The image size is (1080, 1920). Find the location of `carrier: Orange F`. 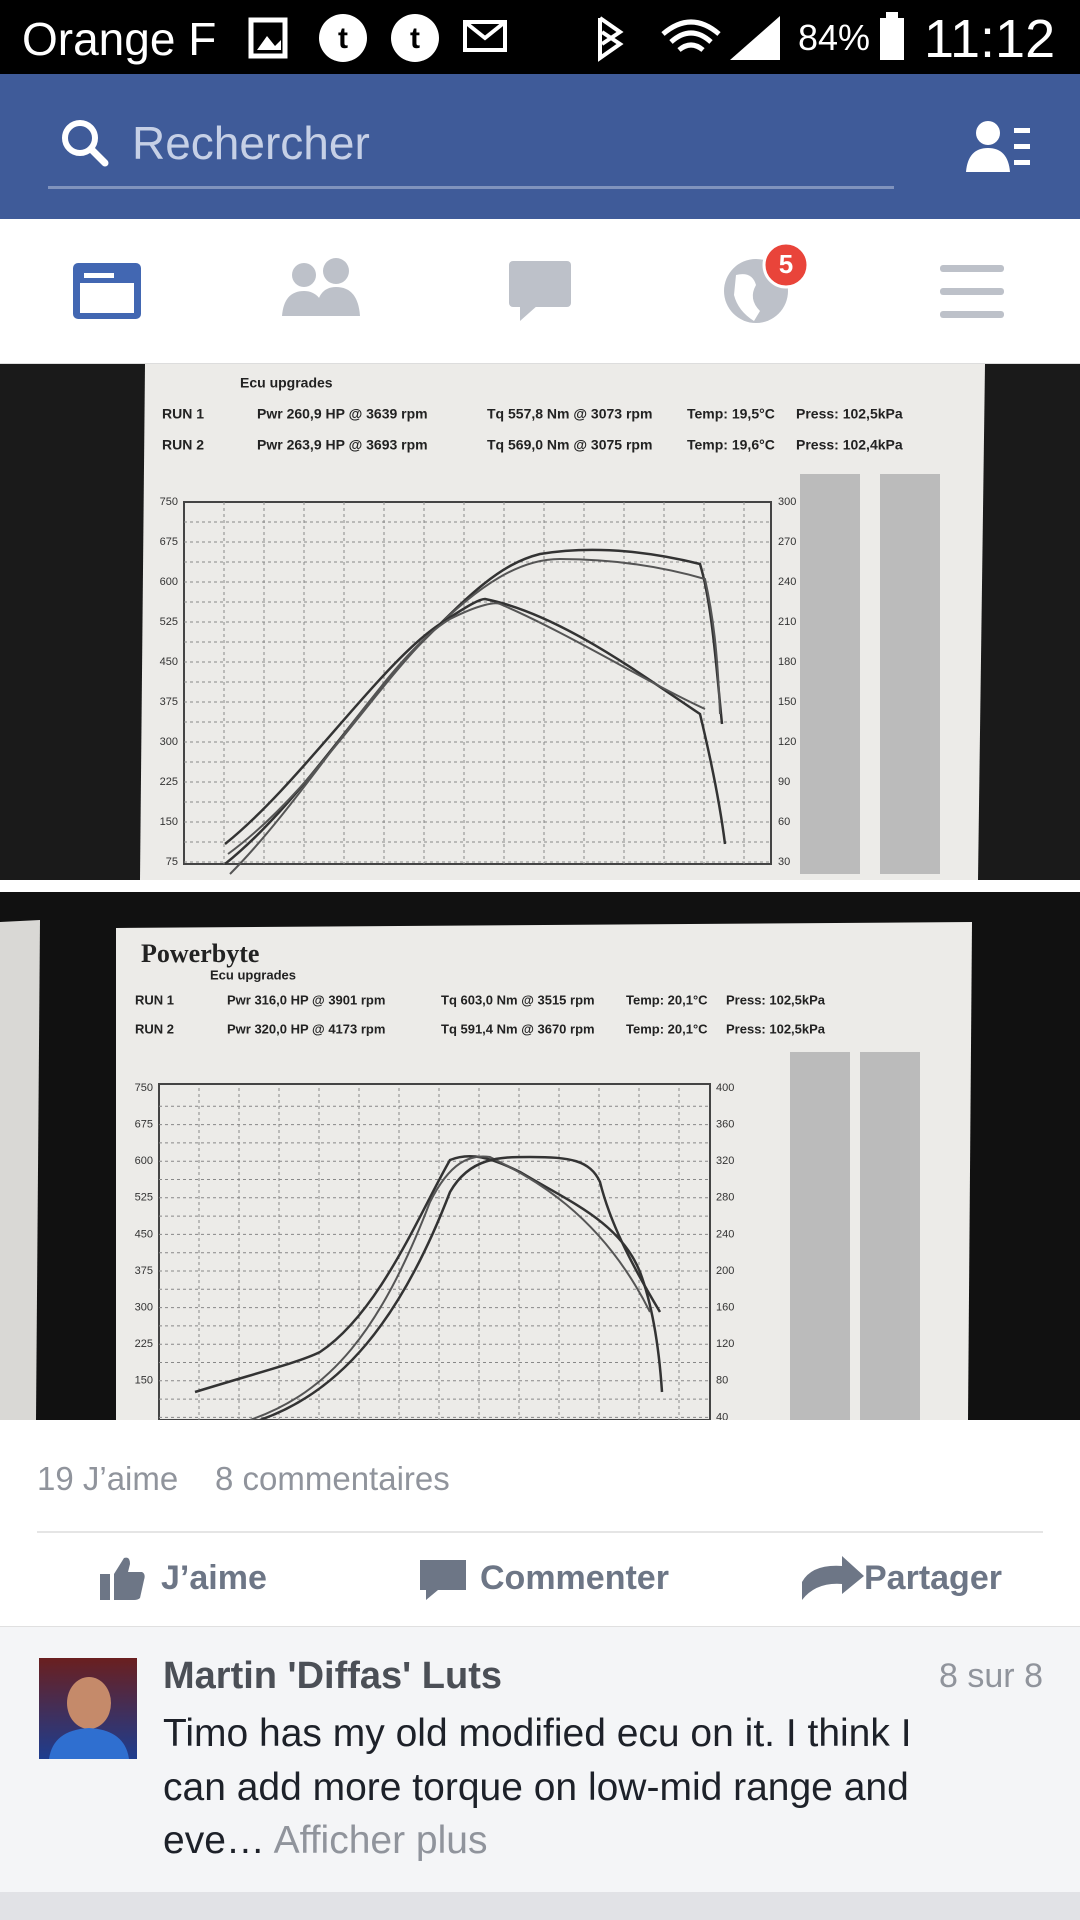

carrier: Orange F is located at coordinates (119, 39).